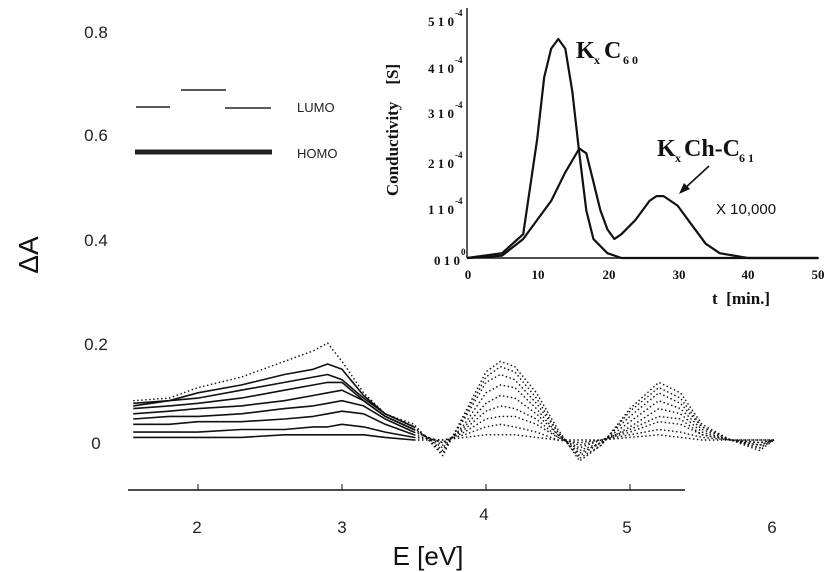  Describe the element at coordinates (317, 153) in the screenshot. I see `homo-label: HOMO` at that location.